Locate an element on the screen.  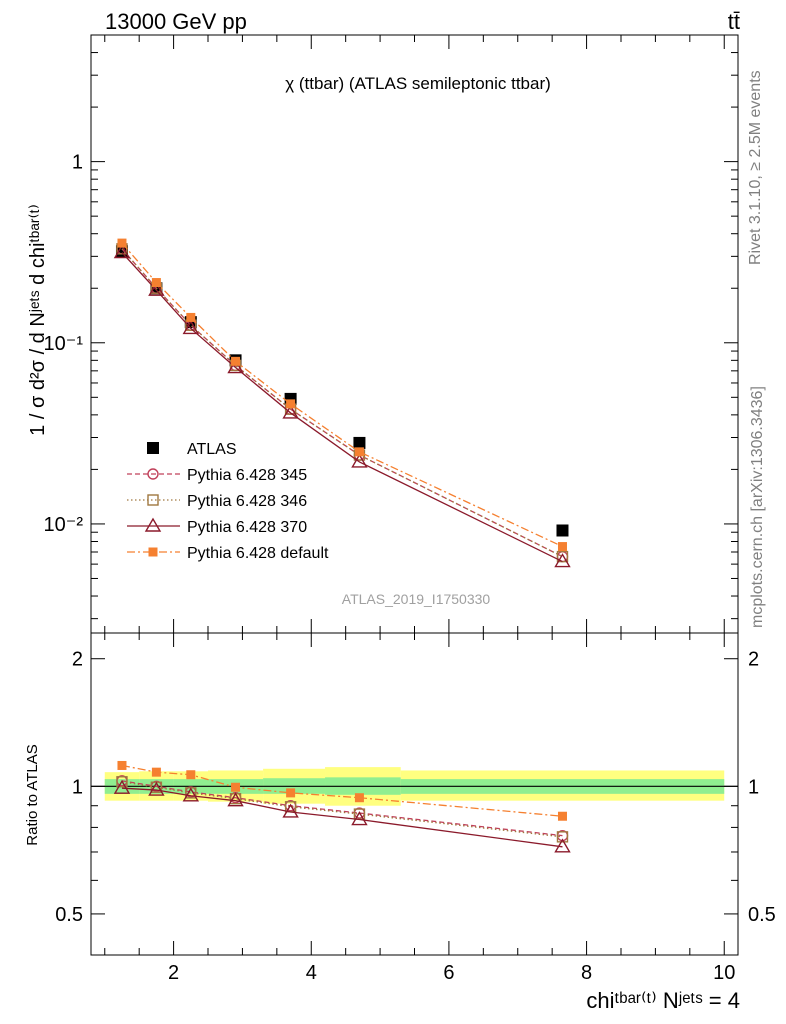
ratio-y-tick-label-right: 2 is located at coordinates (753, 660).